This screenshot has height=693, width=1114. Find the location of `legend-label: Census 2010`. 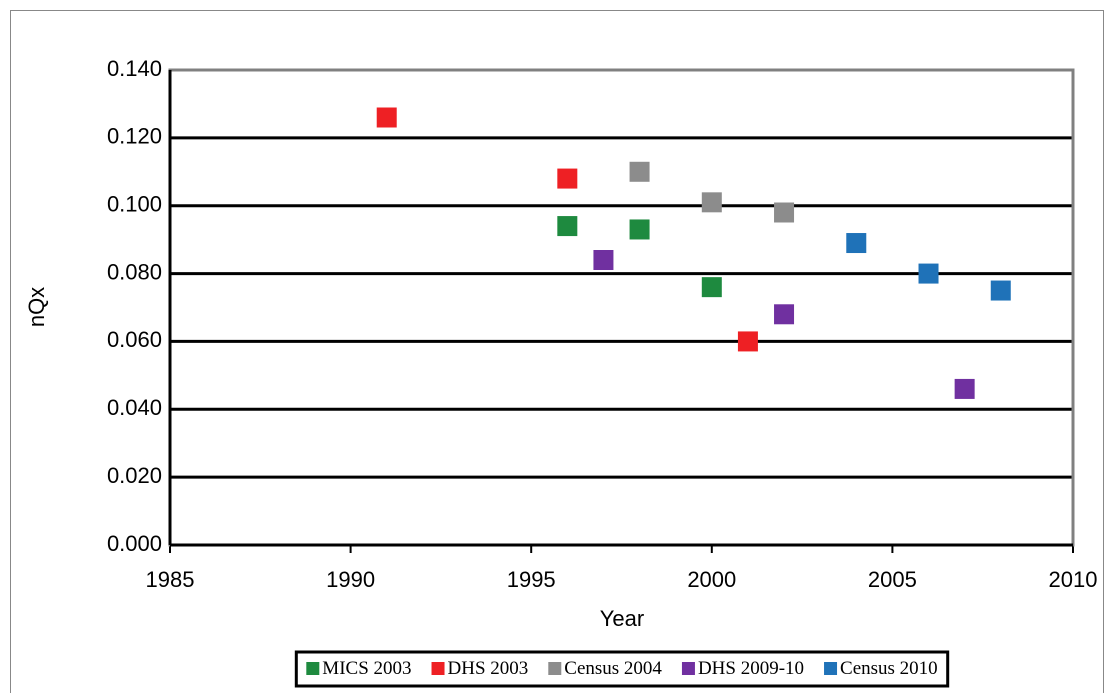

legend-label: Census 2010 is located at coordinates (889, 668).